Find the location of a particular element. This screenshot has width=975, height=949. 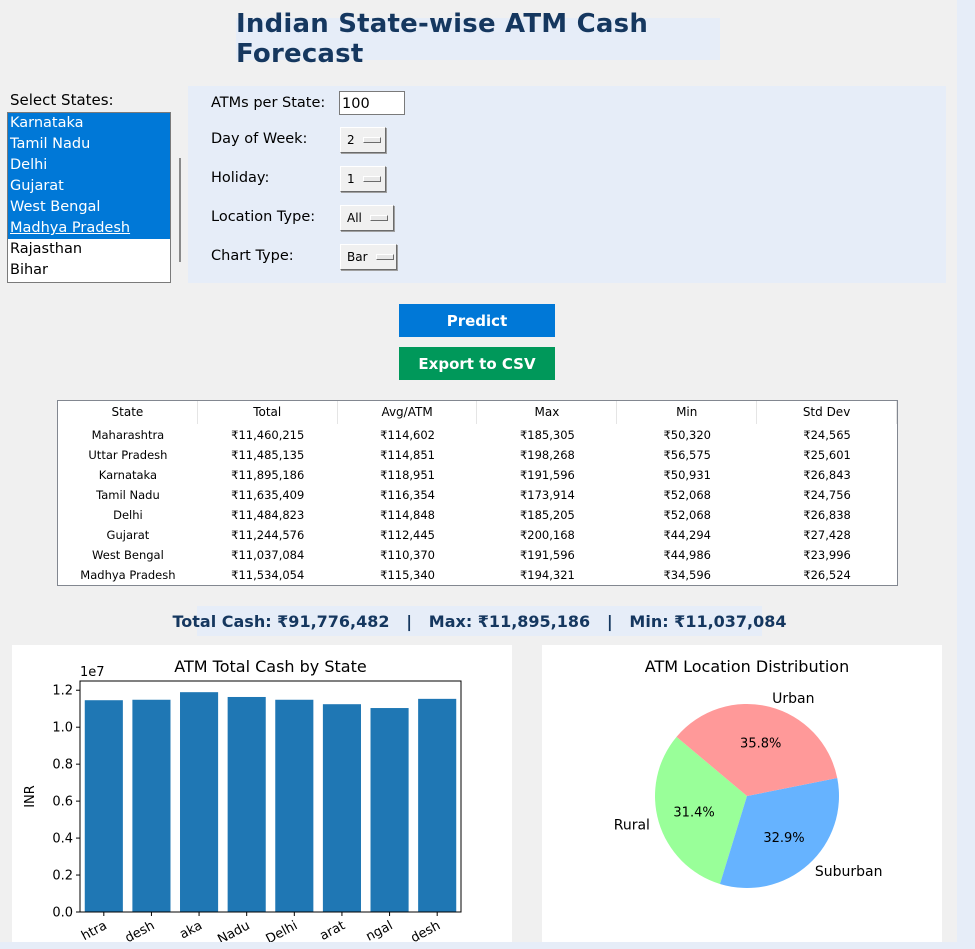

column-header: Min is located at coordinates (687, 412).